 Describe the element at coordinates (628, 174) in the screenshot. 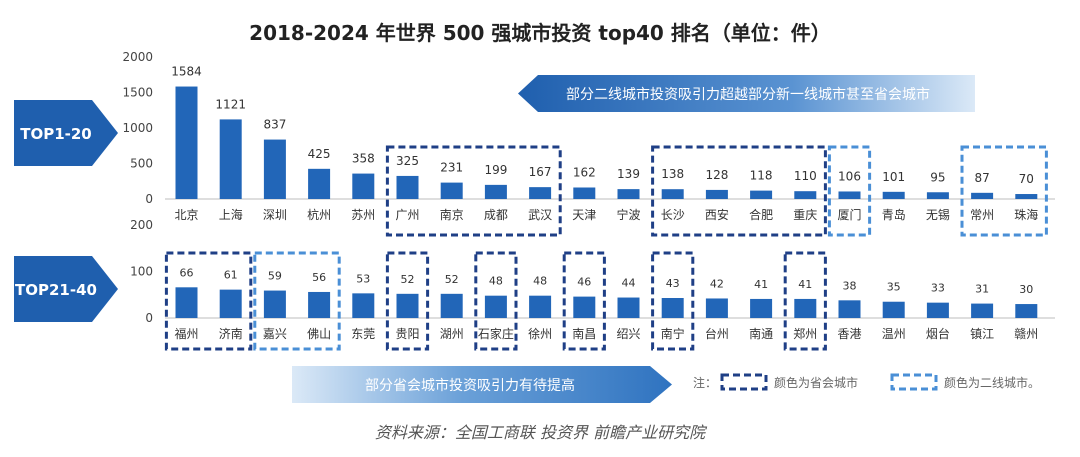

I see `top-value-label: 139` at that location.